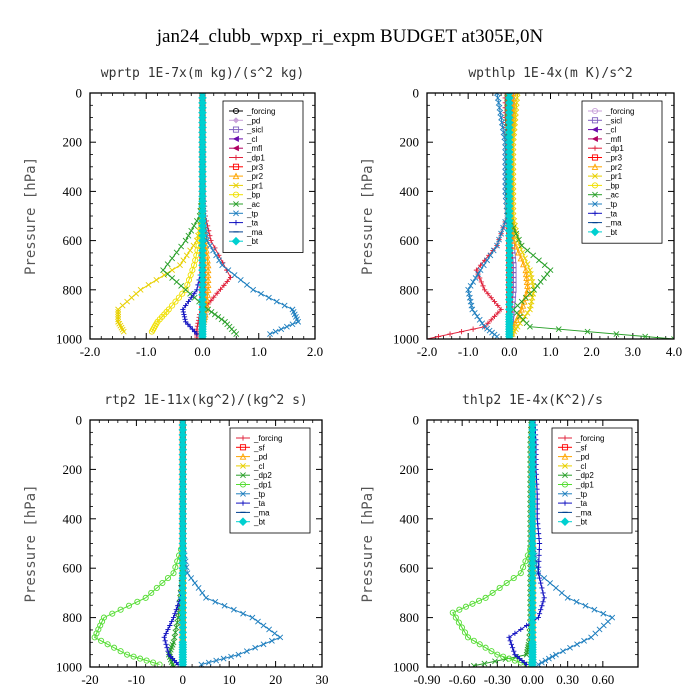 The image size is (700, 700). Describe the element at coordinates (410, 289) in the screenshot. I see `y-tick-label: 800` at that location.